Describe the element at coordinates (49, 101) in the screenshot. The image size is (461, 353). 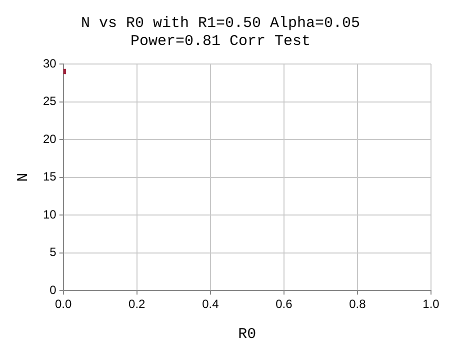
I see `y-tick-label: 25` at that location.